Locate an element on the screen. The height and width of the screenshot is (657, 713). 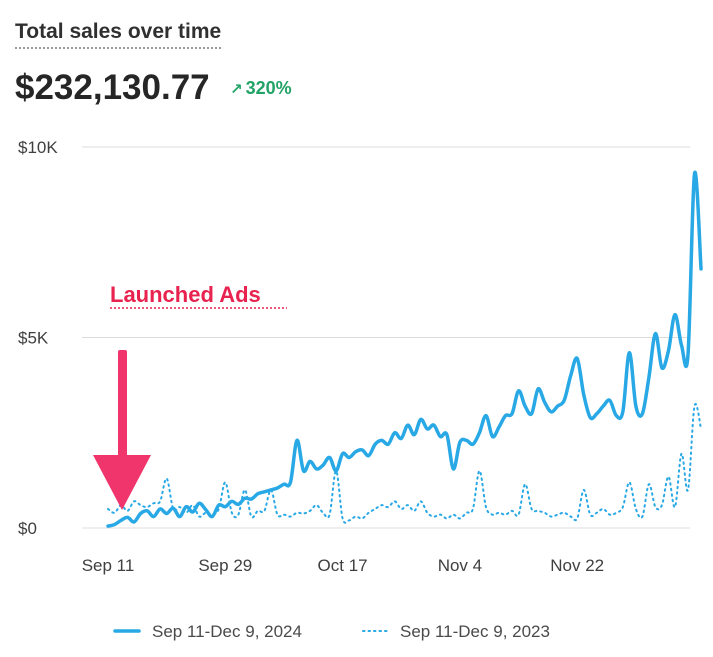
change-badge: ↗ 320% is located at coordinates (261, 88).